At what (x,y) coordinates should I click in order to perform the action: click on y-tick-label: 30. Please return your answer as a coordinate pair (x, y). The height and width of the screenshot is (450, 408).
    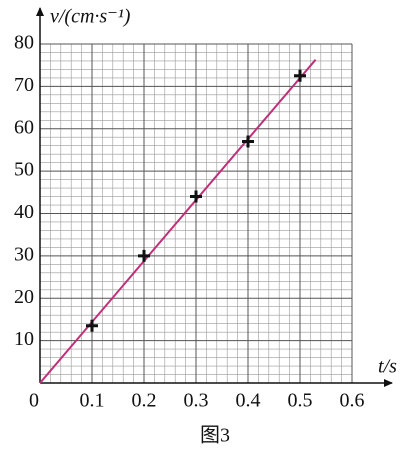
    Looking at the image, I should click on (24, 254).